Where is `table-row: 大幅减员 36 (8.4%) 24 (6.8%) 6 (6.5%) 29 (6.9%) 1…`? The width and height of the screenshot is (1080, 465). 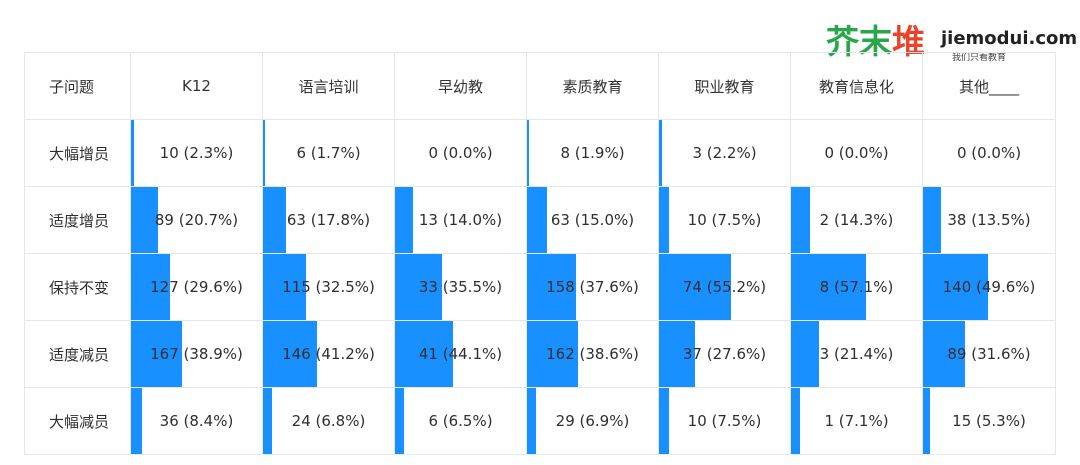
table-row: 大幅减员 36 (8.4%) 24 (6.8%) 6 (6.5%) 29 (6.9%) 1… is located at coordinates (540, 421).